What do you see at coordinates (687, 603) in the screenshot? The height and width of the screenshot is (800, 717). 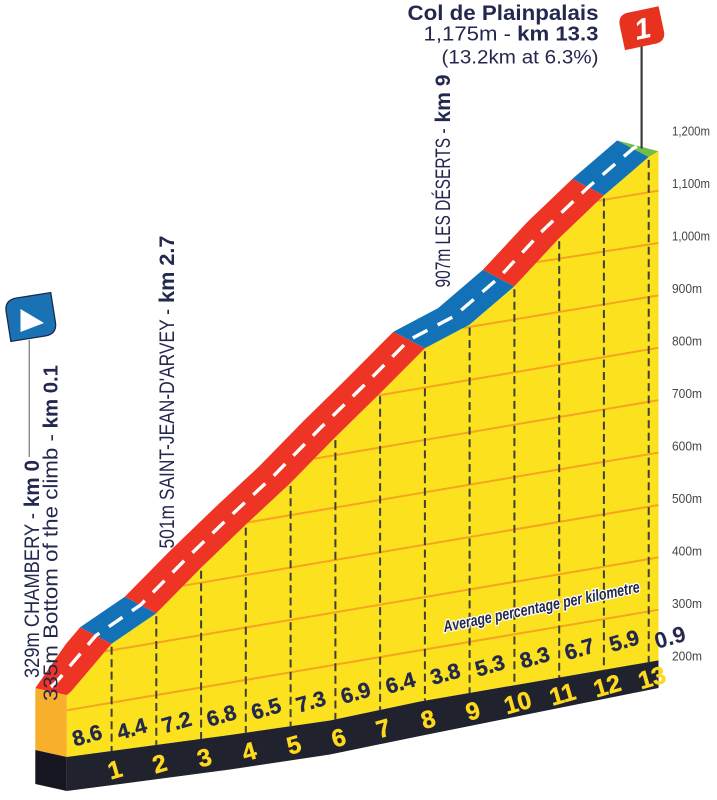 I see `svg-text: 300m` at bounding box center [687, 603].